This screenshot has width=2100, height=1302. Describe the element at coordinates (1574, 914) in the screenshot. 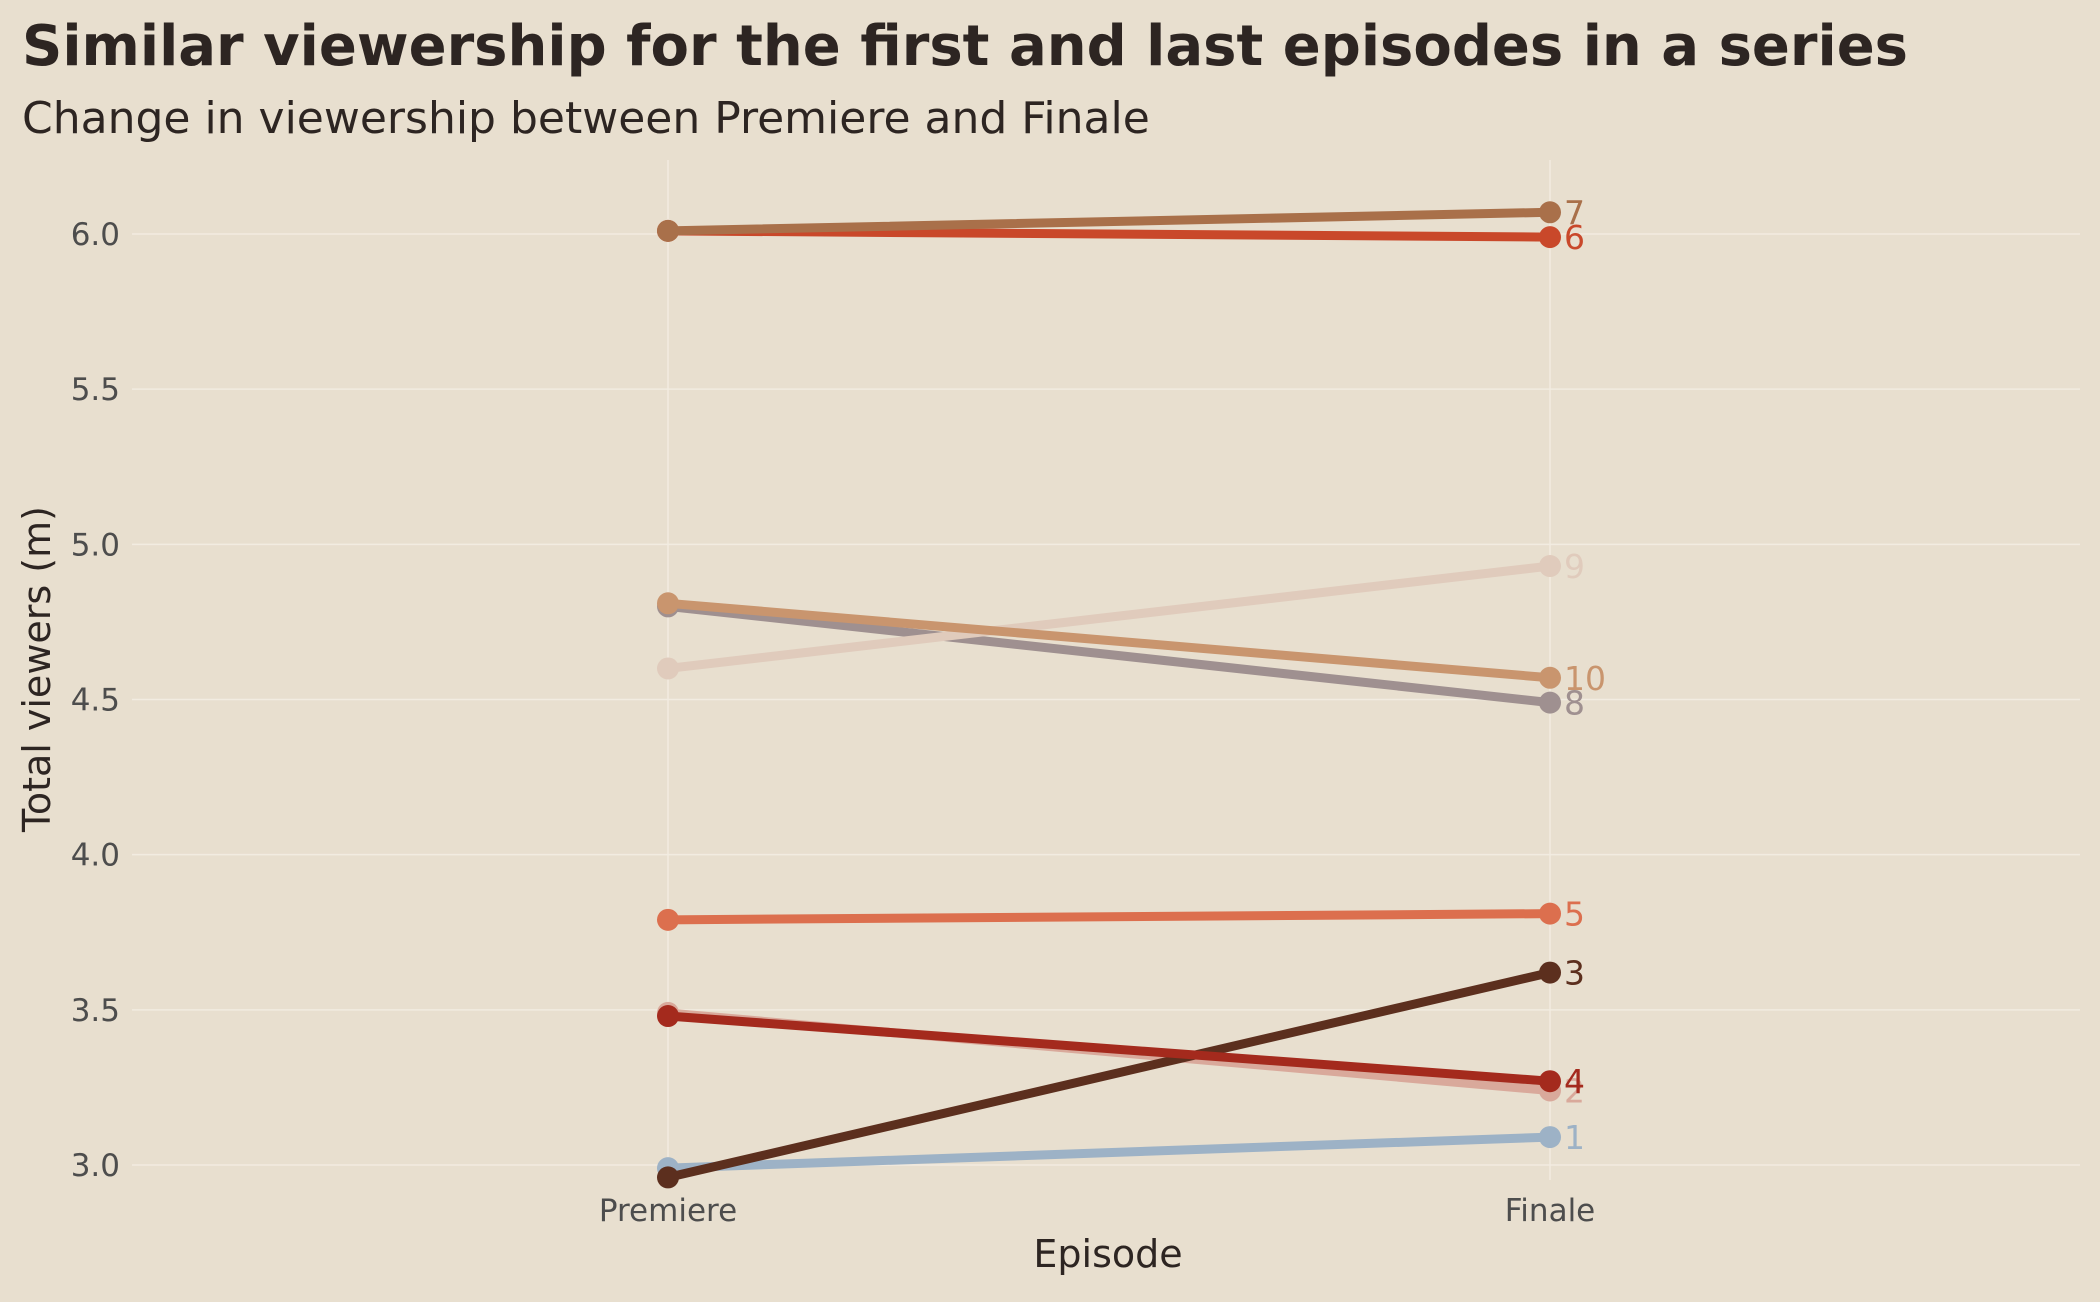

I see `series-end-label: 5` at that location.